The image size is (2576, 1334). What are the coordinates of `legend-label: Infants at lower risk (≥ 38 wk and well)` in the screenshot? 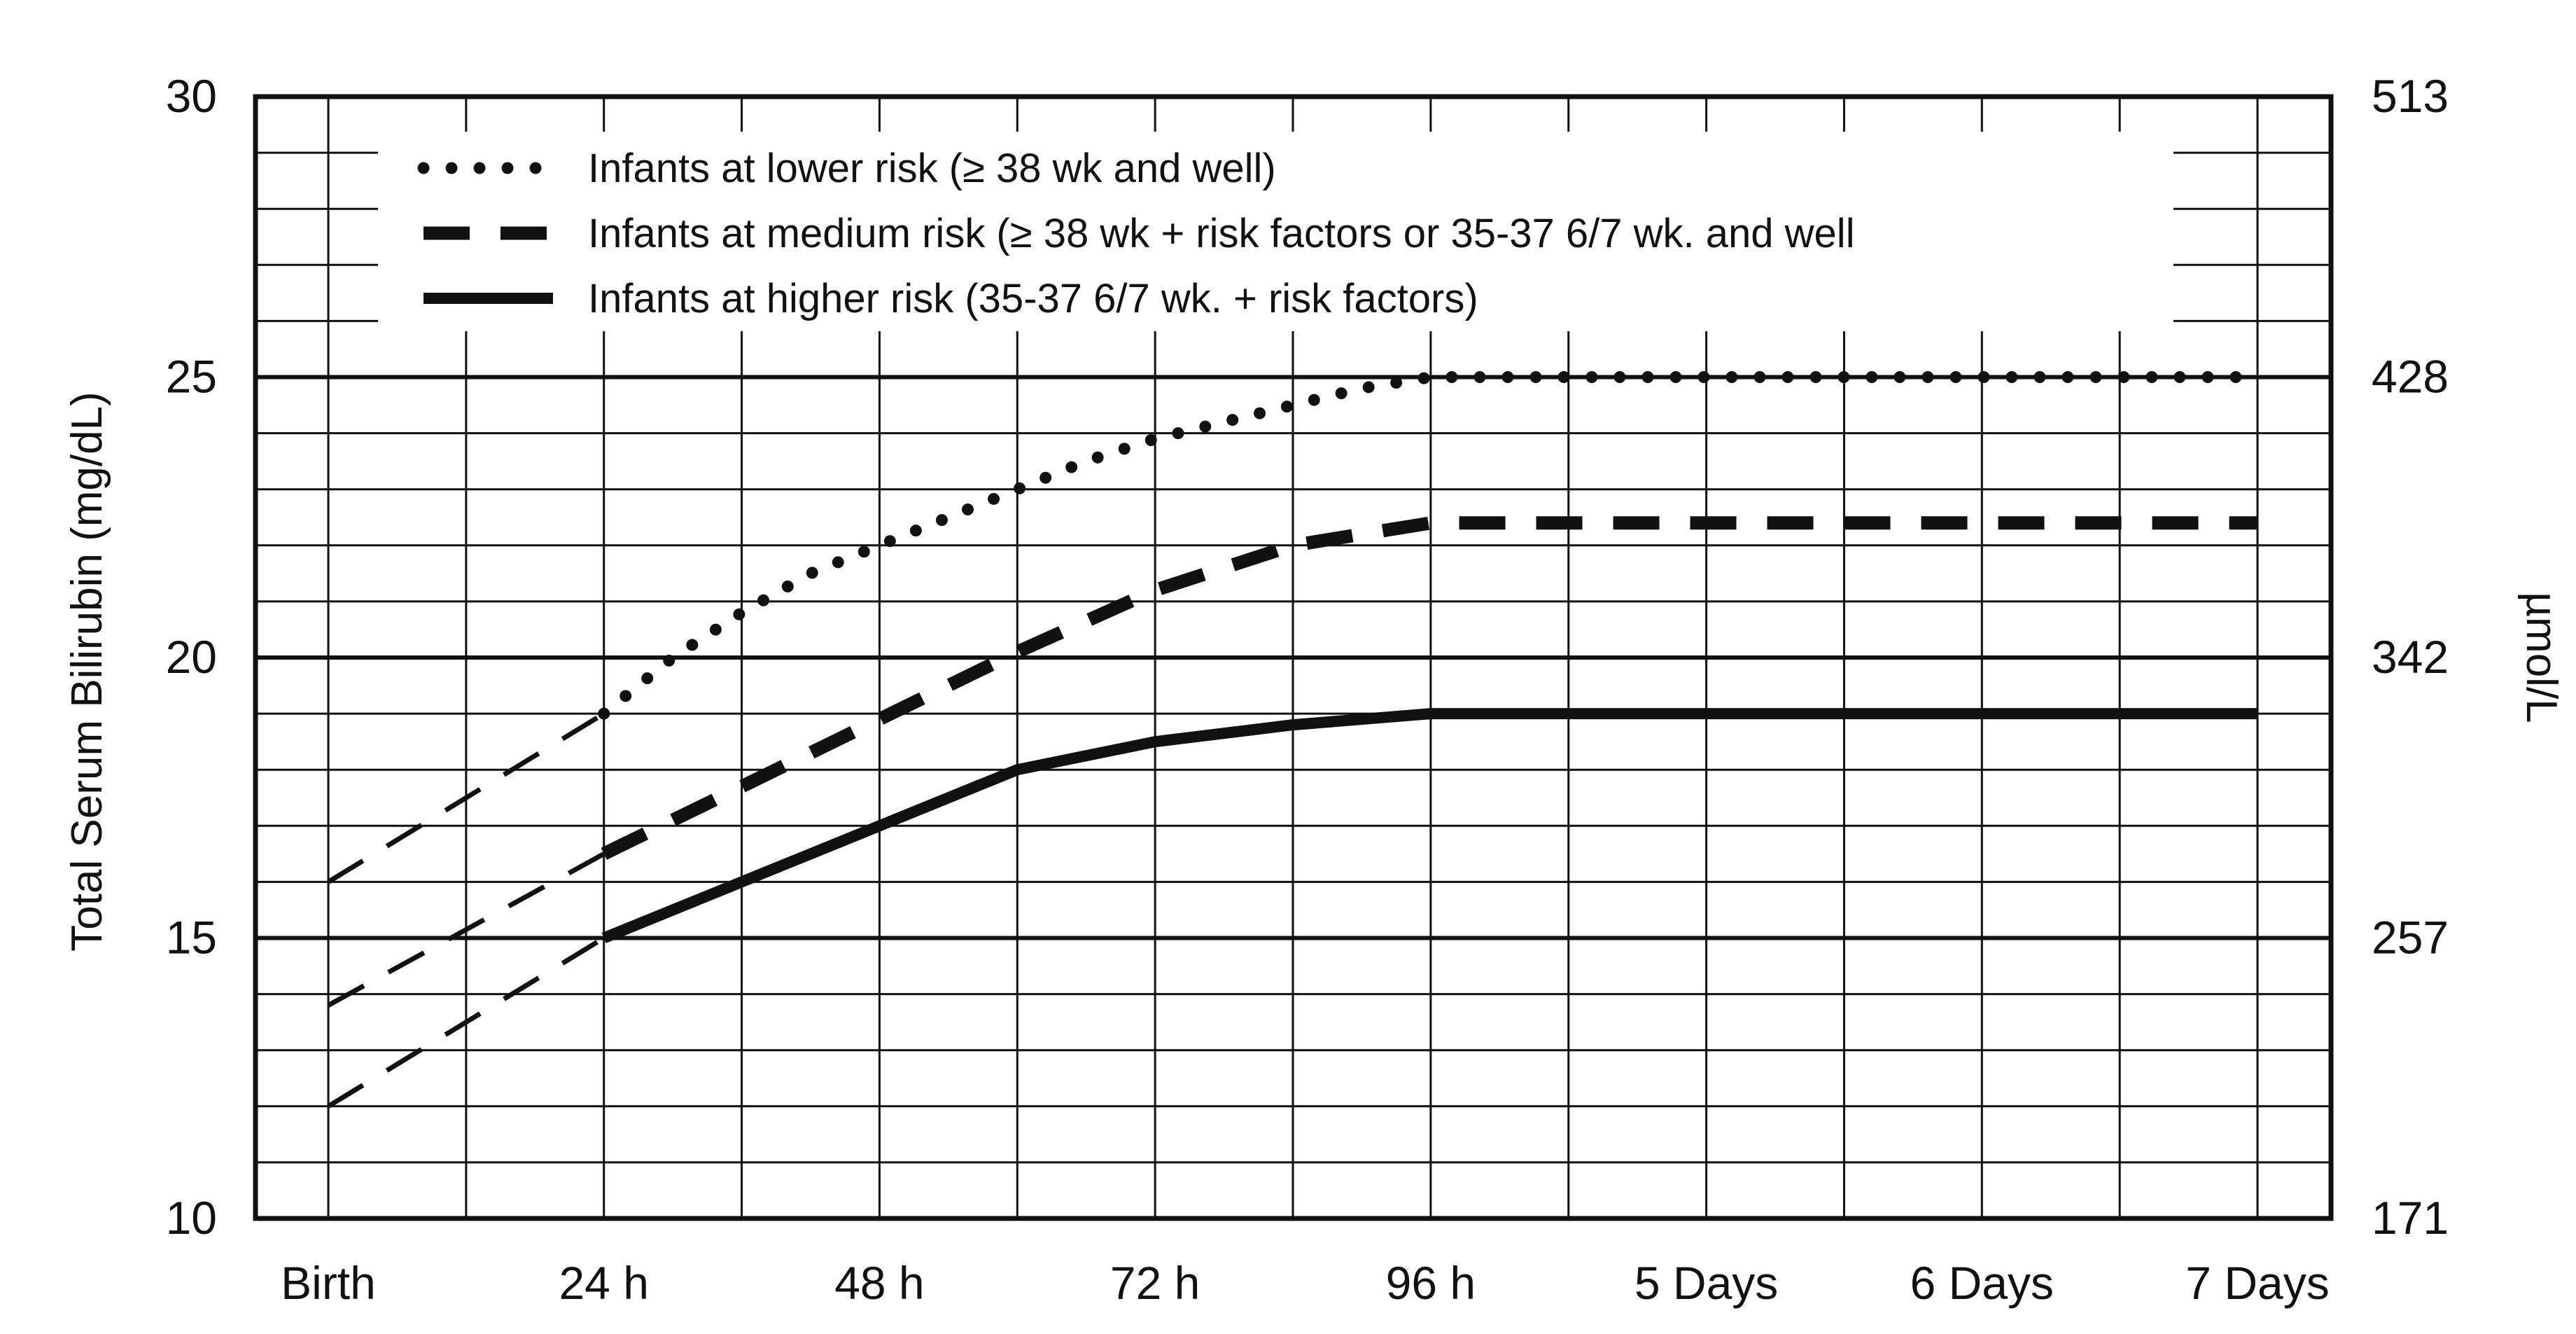 It's located at (932, 168).